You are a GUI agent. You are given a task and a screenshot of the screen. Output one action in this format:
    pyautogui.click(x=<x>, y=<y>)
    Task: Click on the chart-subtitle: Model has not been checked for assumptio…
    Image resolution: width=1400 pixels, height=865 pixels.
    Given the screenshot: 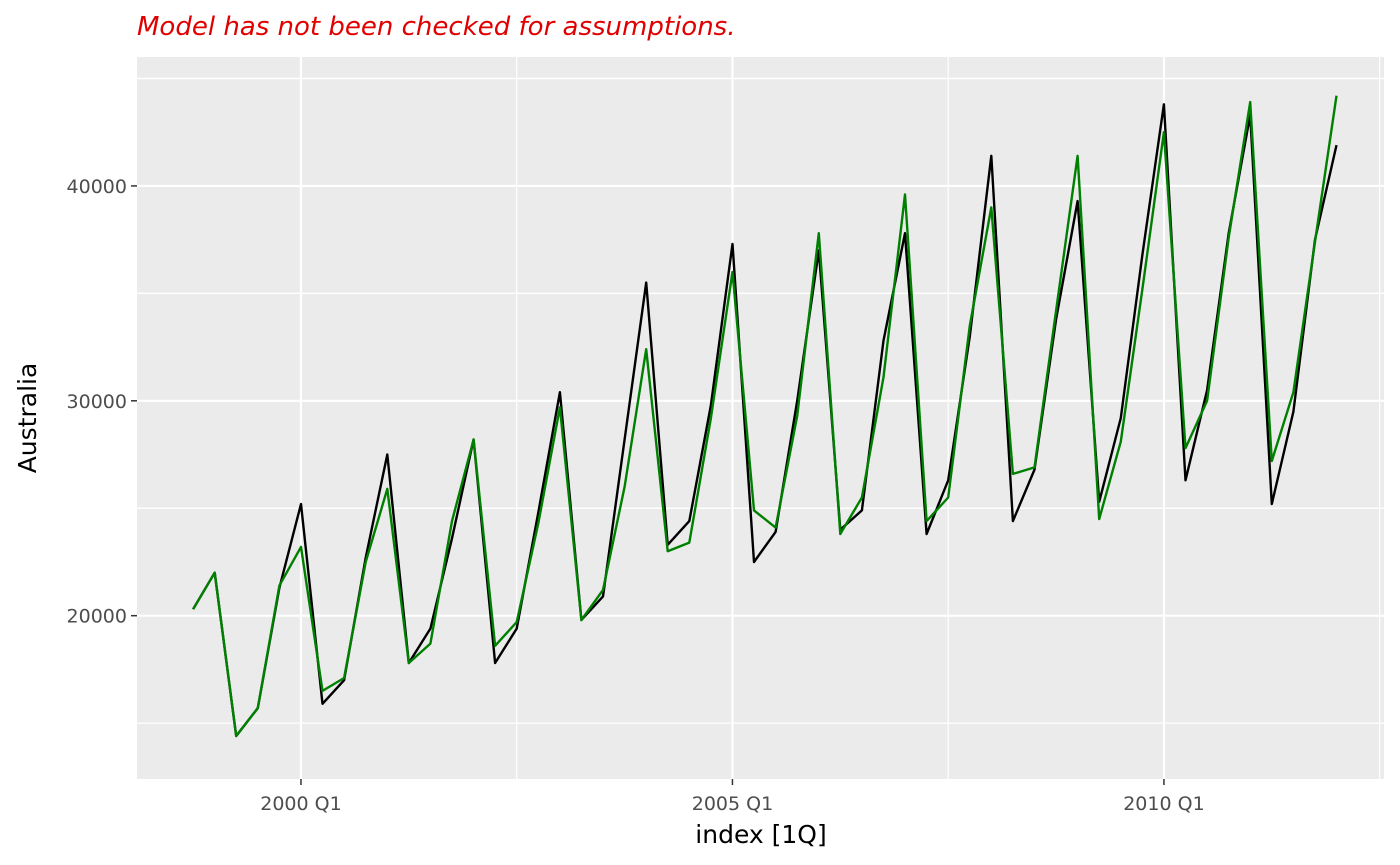 What is the action you would take?
    pyautogui.click(x=436, y=27)
    